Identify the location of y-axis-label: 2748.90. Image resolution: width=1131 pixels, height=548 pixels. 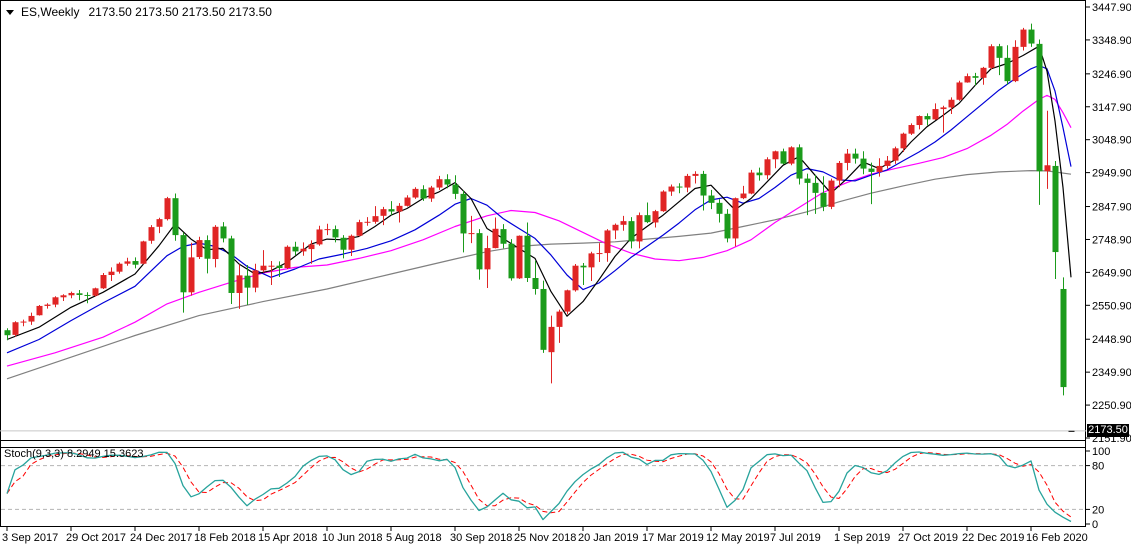
(1111, 240).